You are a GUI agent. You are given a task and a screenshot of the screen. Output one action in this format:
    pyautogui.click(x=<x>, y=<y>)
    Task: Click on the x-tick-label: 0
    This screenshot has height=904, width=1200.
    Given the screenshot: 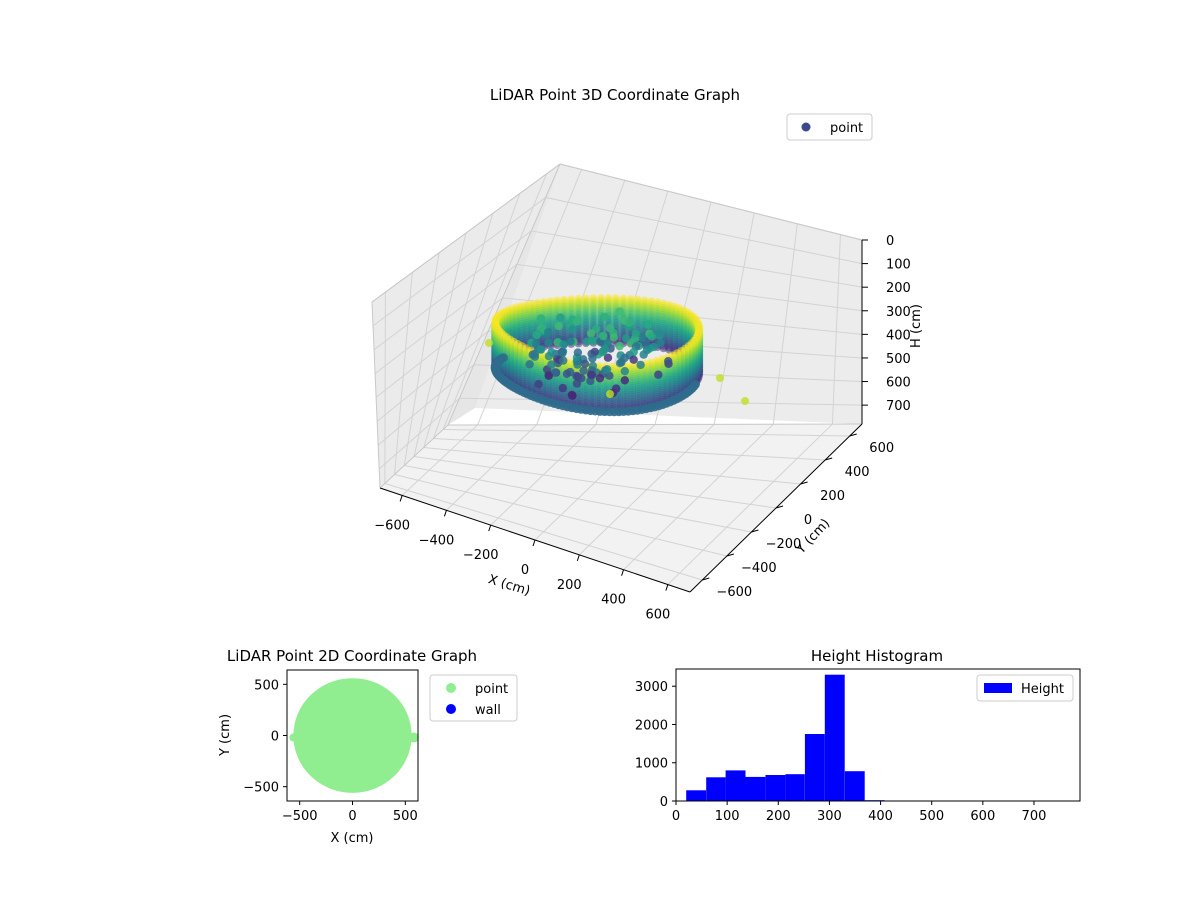 What is the action you would take?
    pyautogui.click(x=676, y=816)
    